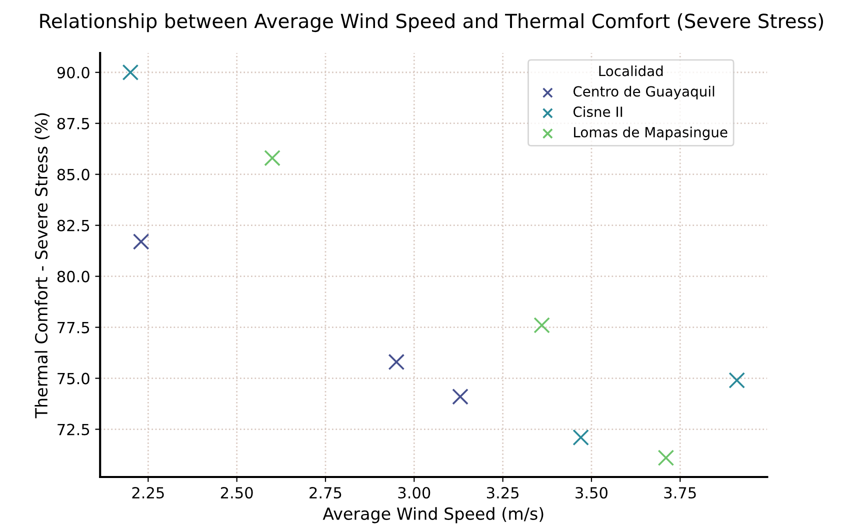 The height and width of the screenshot is (530, 863). I want to click on y-tick-label: 82.5, so click(73, 226).